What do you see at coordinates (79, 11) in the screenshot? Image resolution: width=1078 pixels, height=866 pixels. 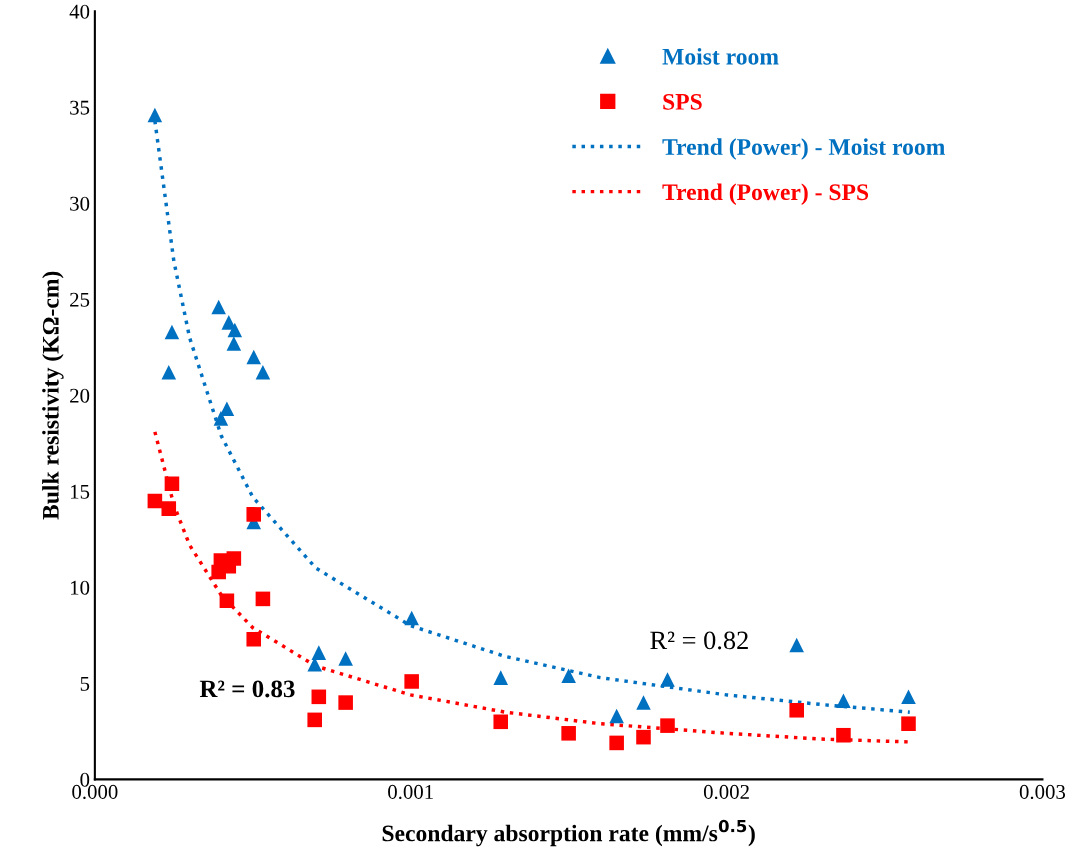 I see `y-tick-label: 40` at bounding box center [79, 11].